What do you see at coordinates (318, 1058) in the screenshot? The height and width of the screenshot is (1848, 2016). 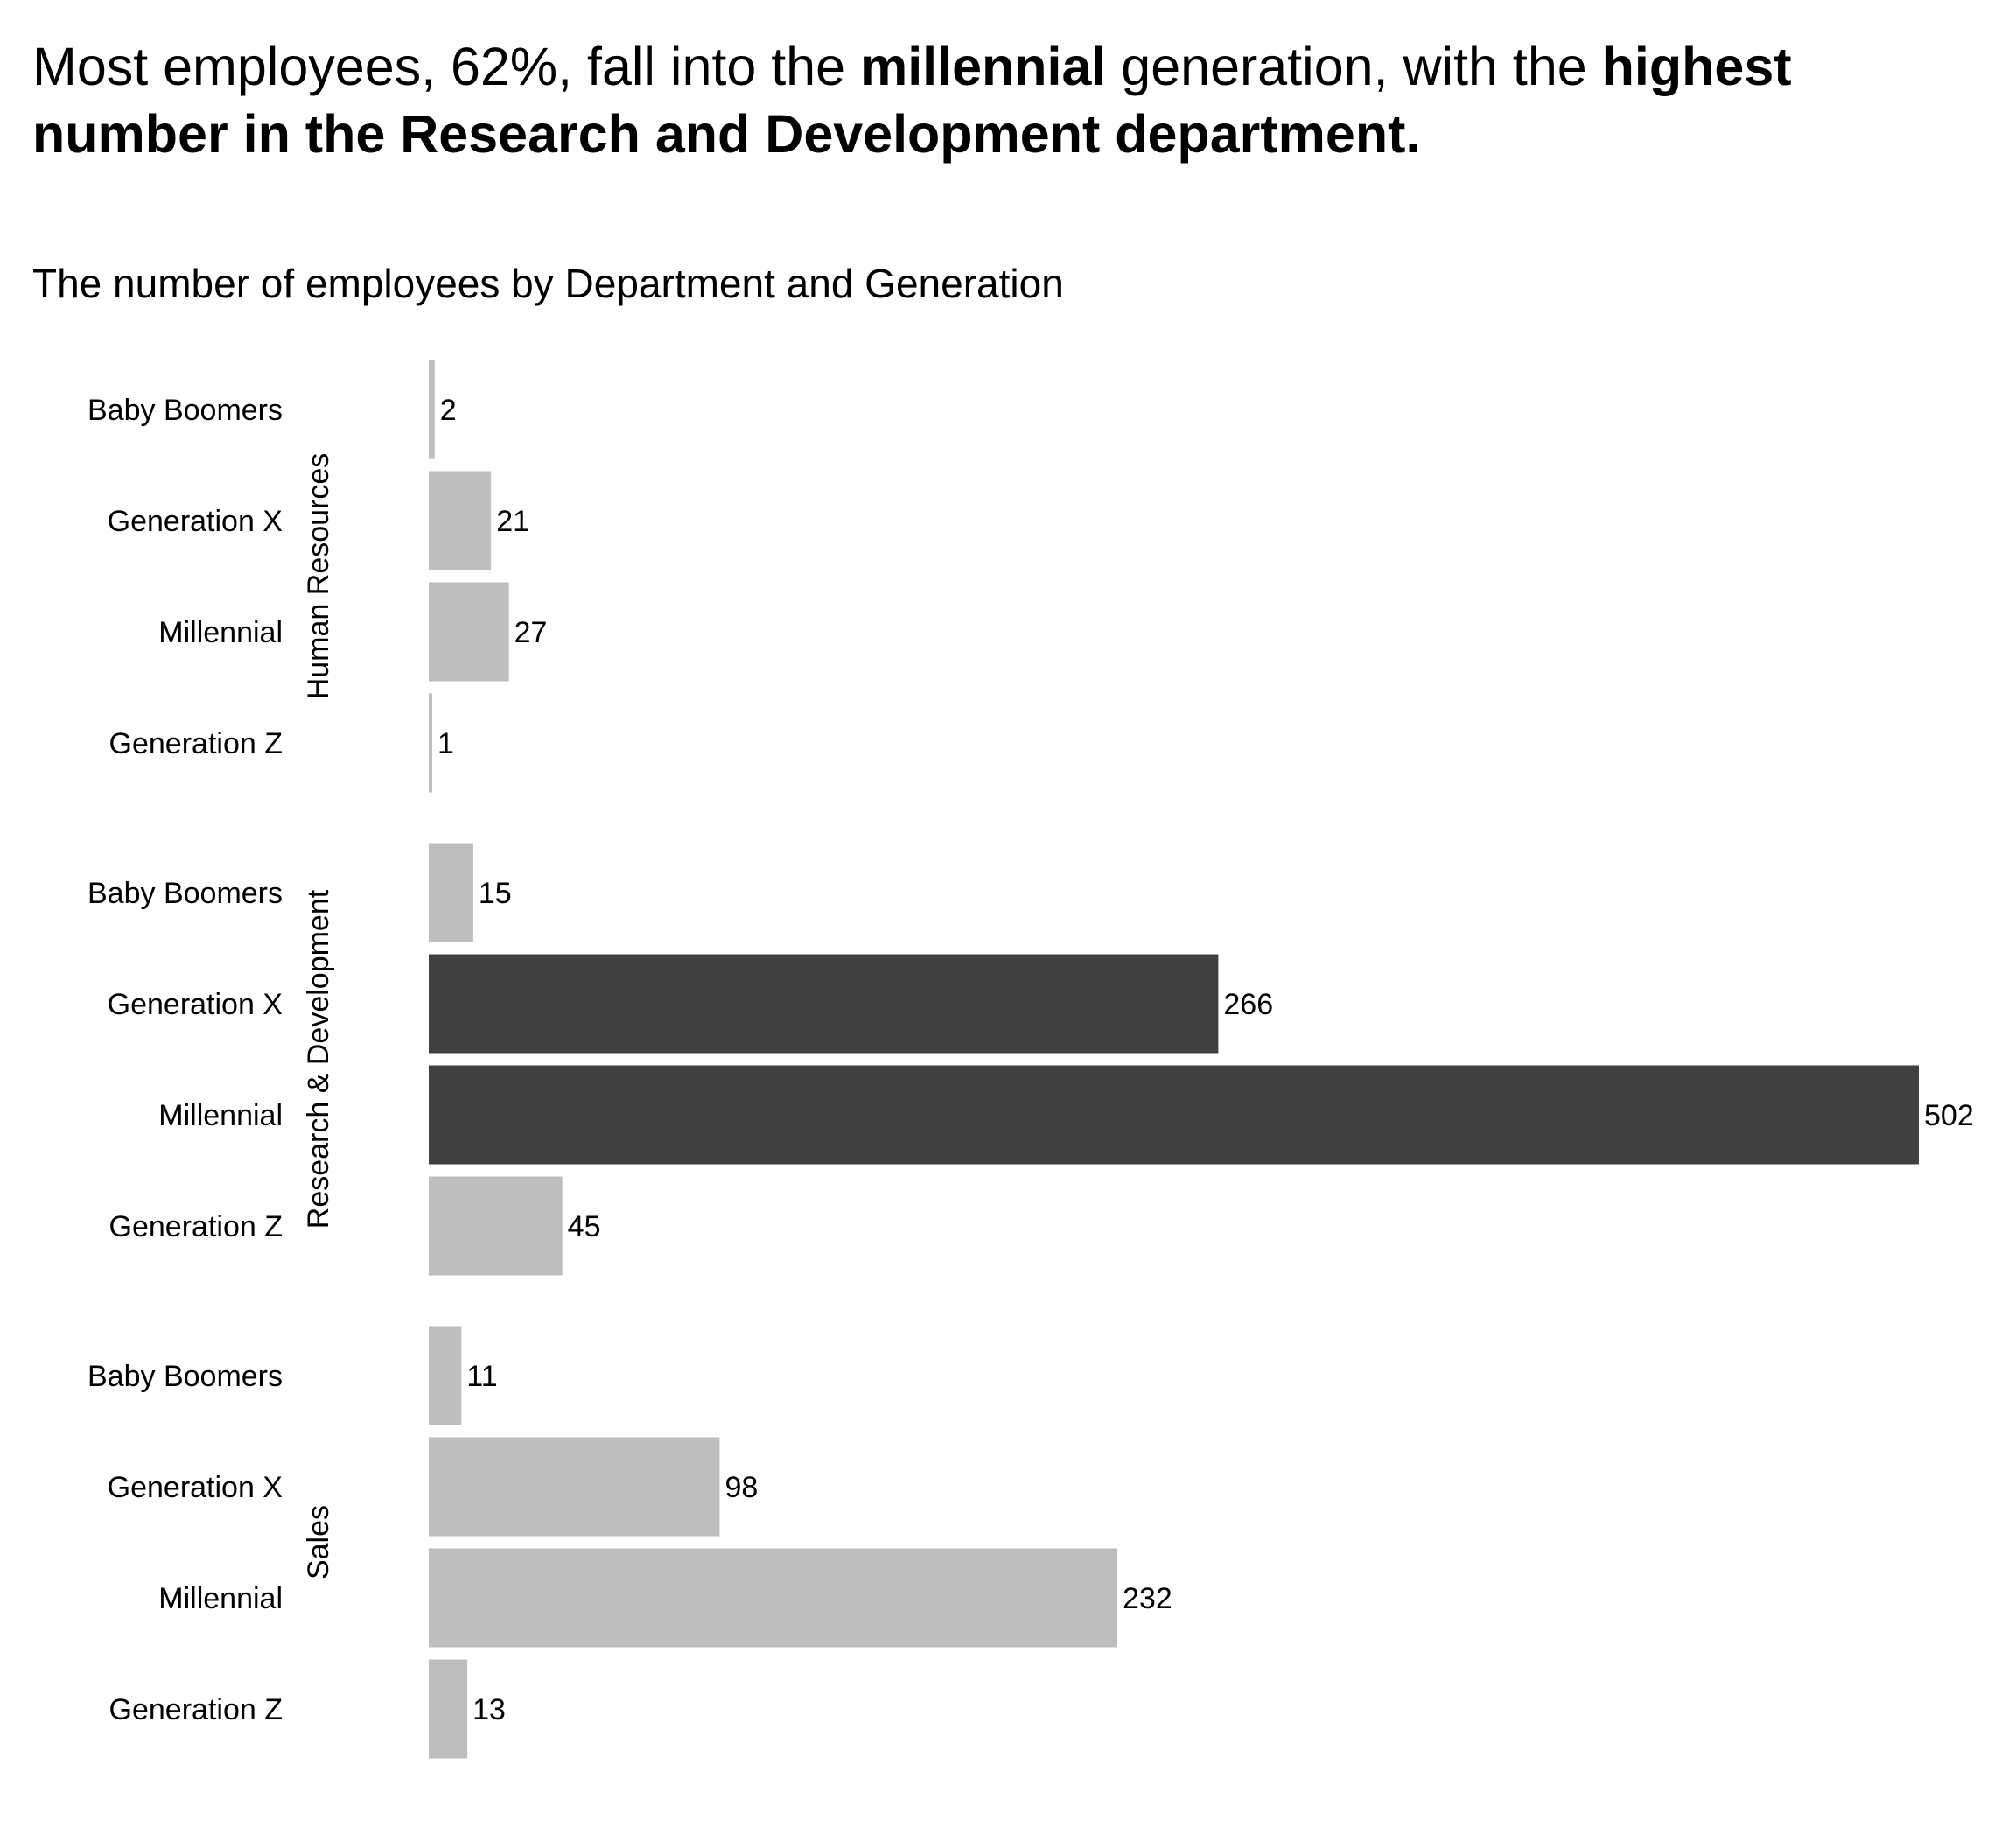 I see `department-label-research-development: Research & Development` at bounding box center [318, 1058].